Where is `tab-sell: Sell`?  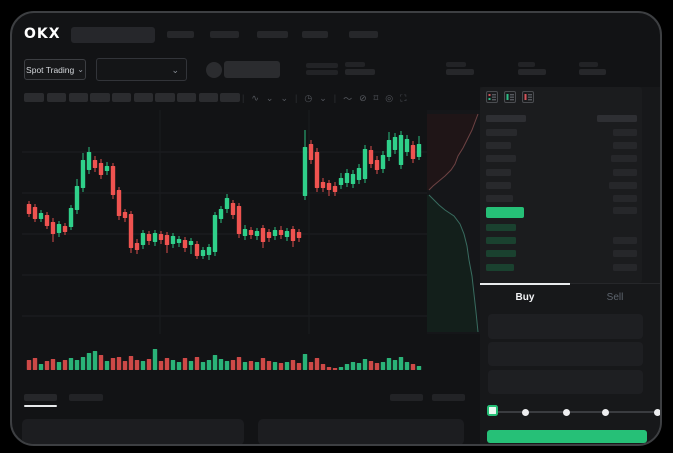
tab-sell: Sell is located at coordinates (615, 297).